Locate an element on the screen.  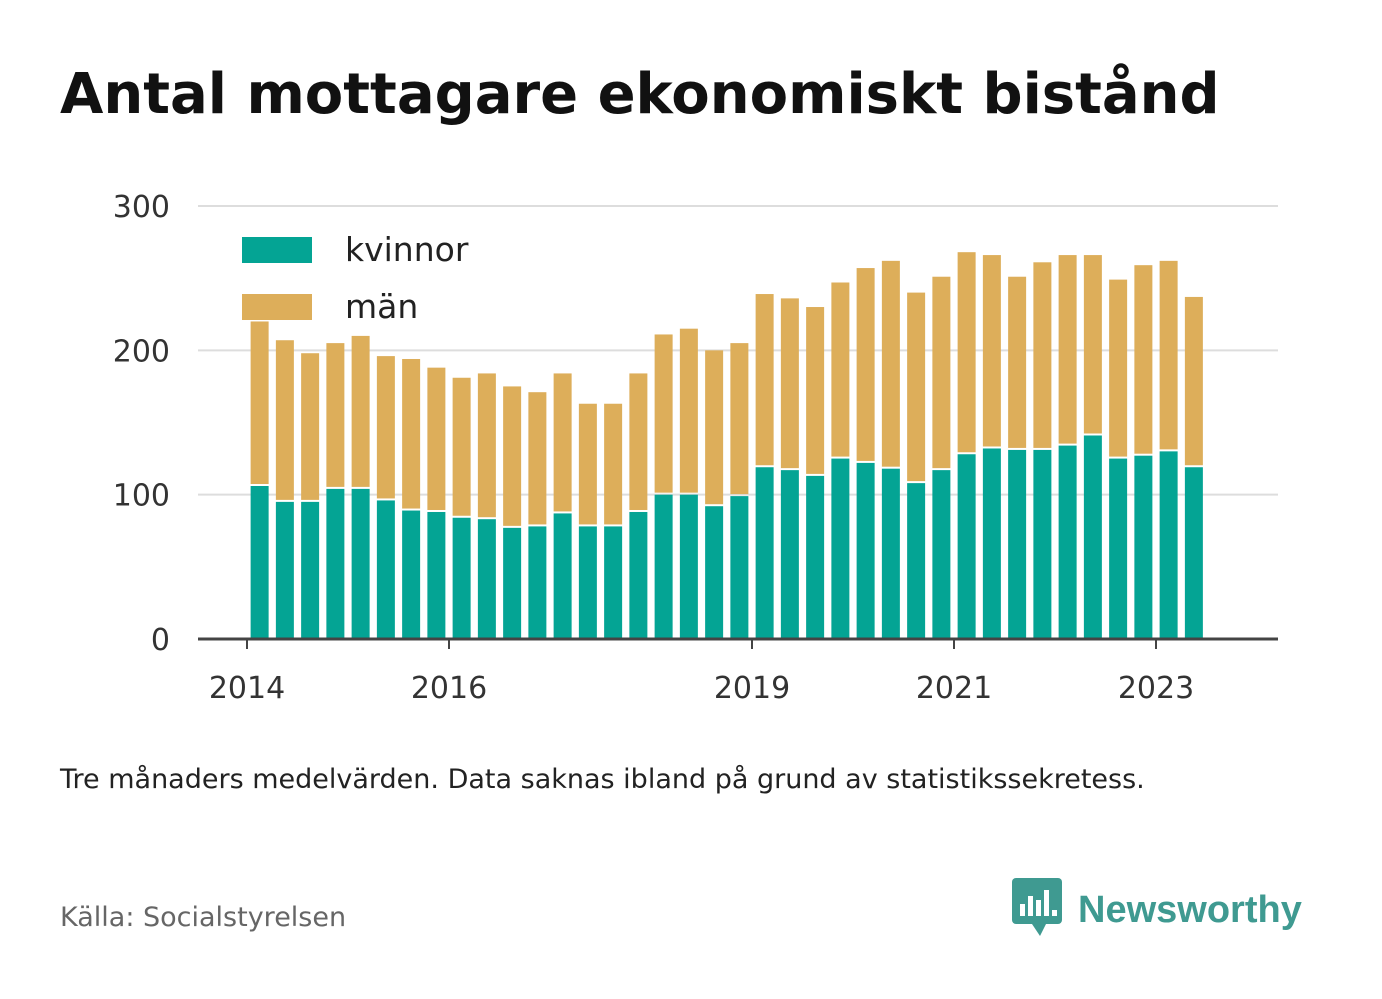
page-title: Antal mottagare ekonomiskt bistånd is located at coordinates (640, 94).